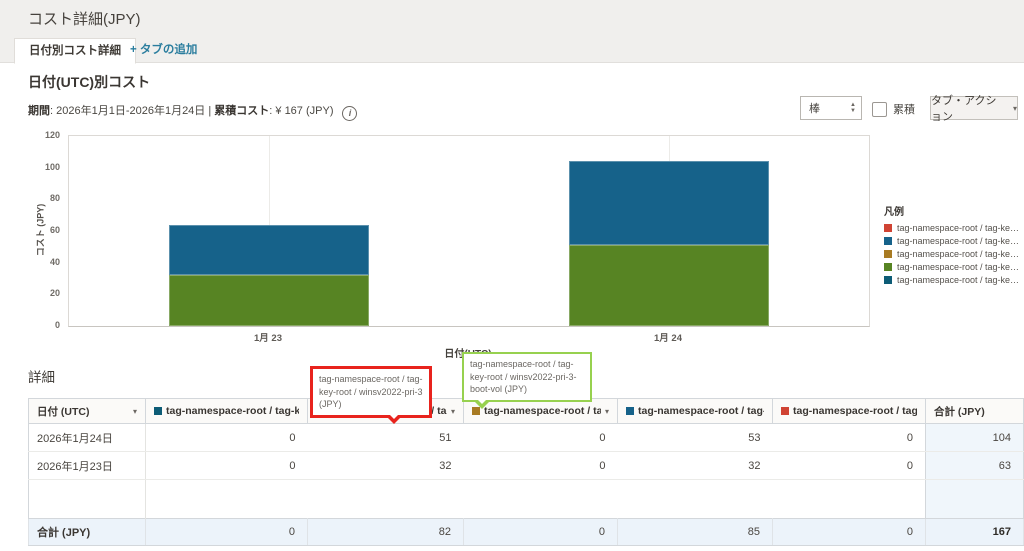 This screenshot has height=551, width=1024. What do you see at coordinates (87, 437) in the screenshot?
I see `date-cell: 2026年1月24日` at bounding box center [87, 437].